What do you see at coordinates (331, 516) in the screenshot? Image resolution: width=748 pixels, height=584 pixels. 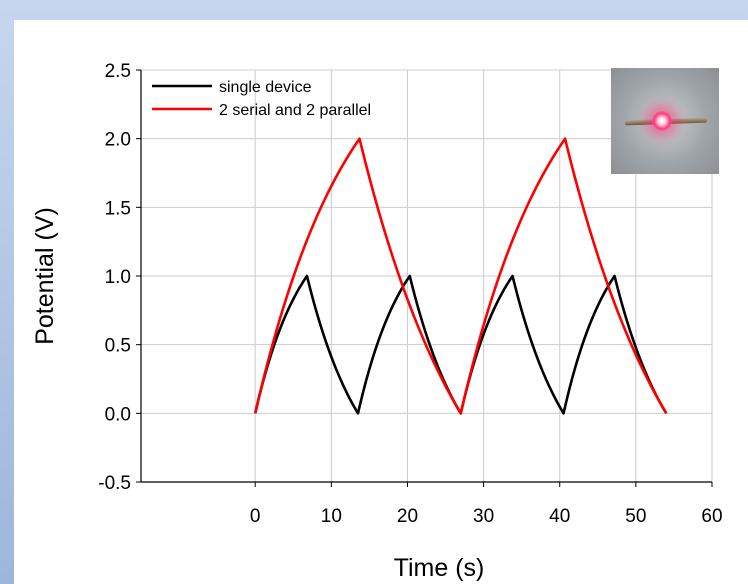 I see `x-tick-label: 10` at bounding box center [331, 516].